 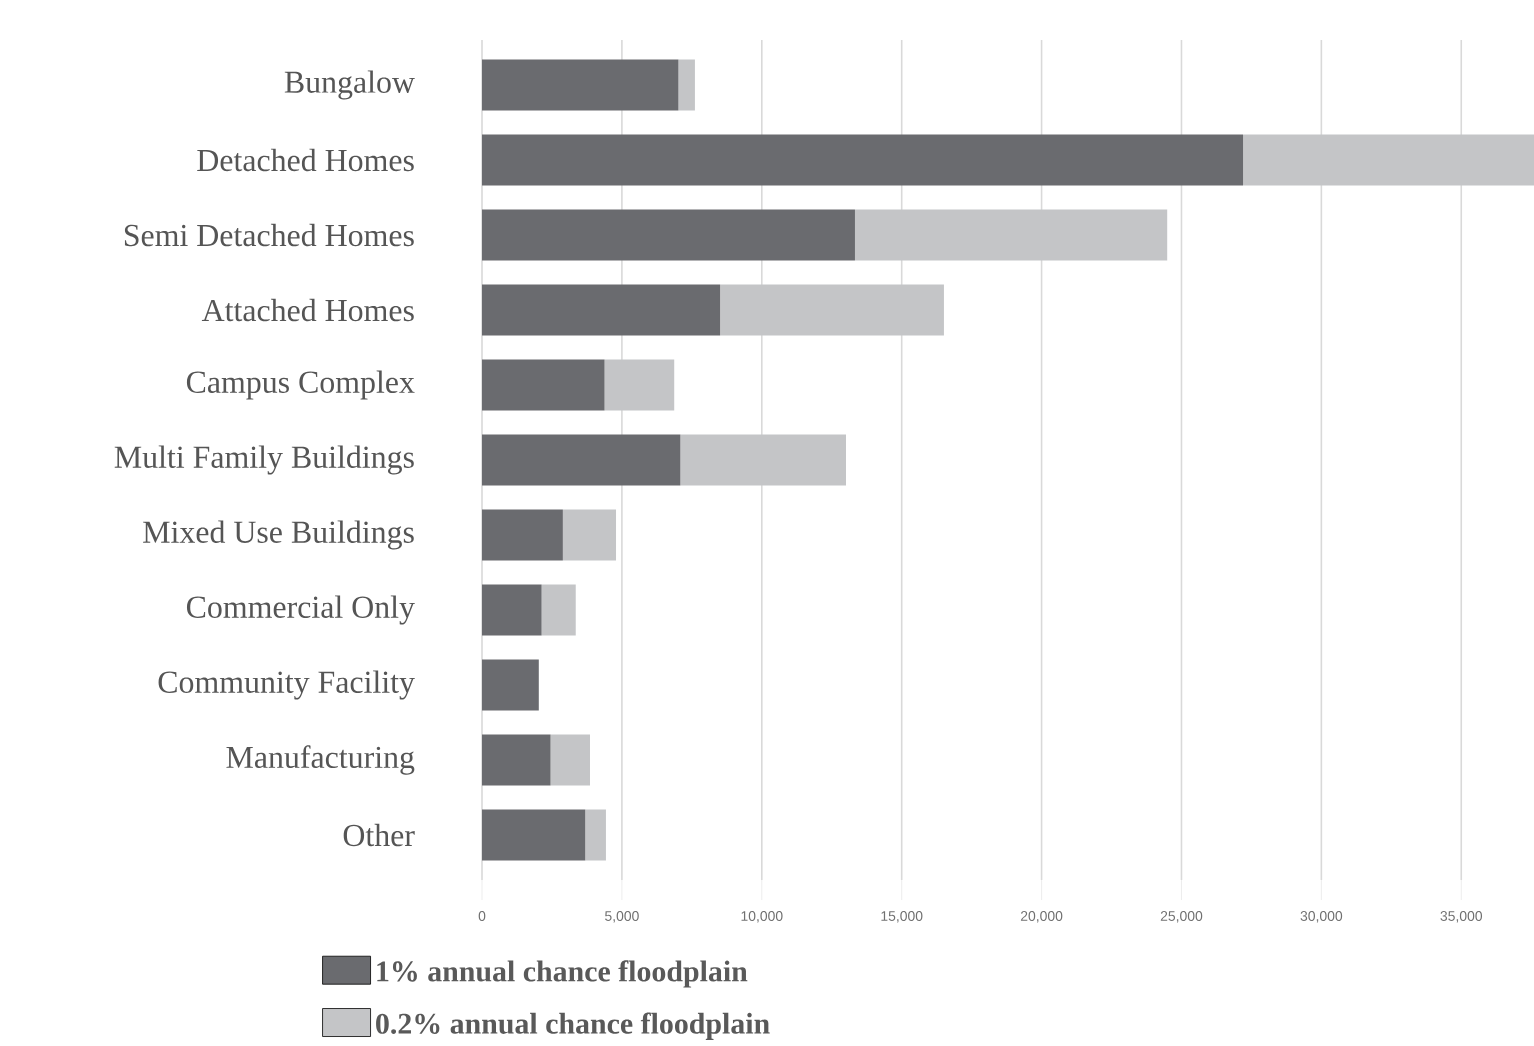 What do you see at coordinates (278, 535) in the screenshot?
I see `y-tick-label: Mixed Use Buildings` at bounding box center [278, 535].